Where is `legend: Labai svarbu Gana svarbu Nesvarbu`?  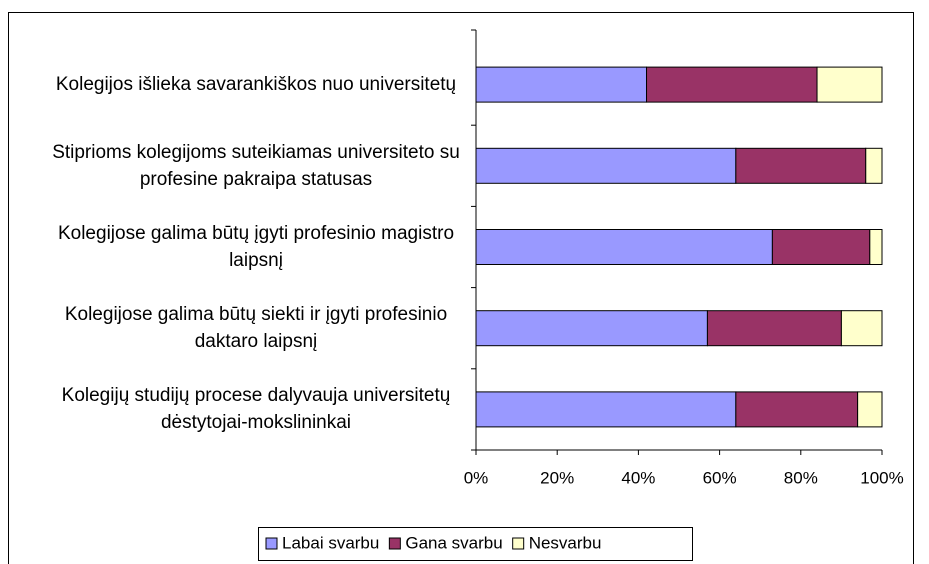
legend: Labai svarbu Gana svarbu Nesvarbu is located at coordinates (475, 544).